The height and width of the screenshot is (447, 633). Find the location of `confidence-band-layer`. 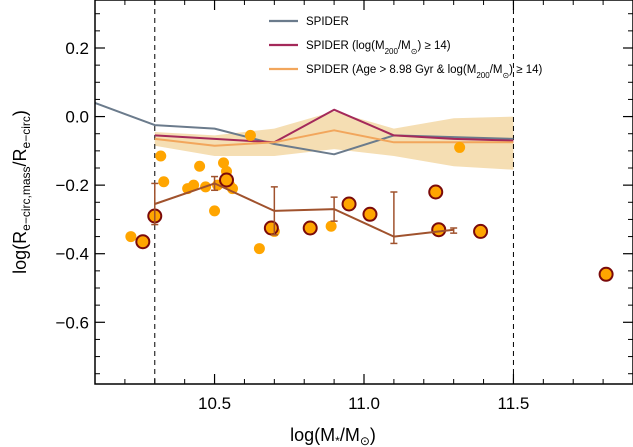

confidence-band-layer is located at coordinates (334, 140).